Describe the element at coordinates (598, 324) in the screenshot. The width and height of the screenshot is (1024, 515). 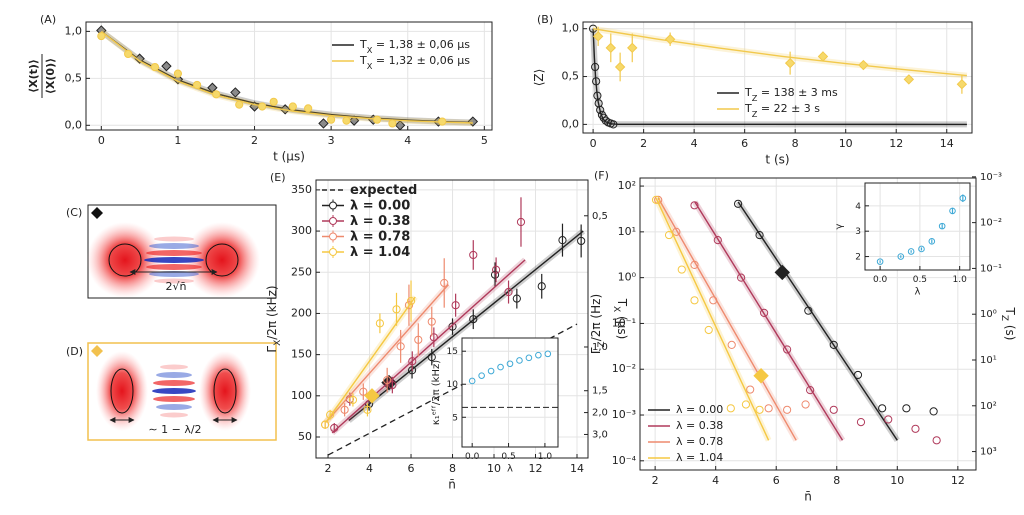
I see `y-axis-label: ΓZ/2π (Hz)` at that location.